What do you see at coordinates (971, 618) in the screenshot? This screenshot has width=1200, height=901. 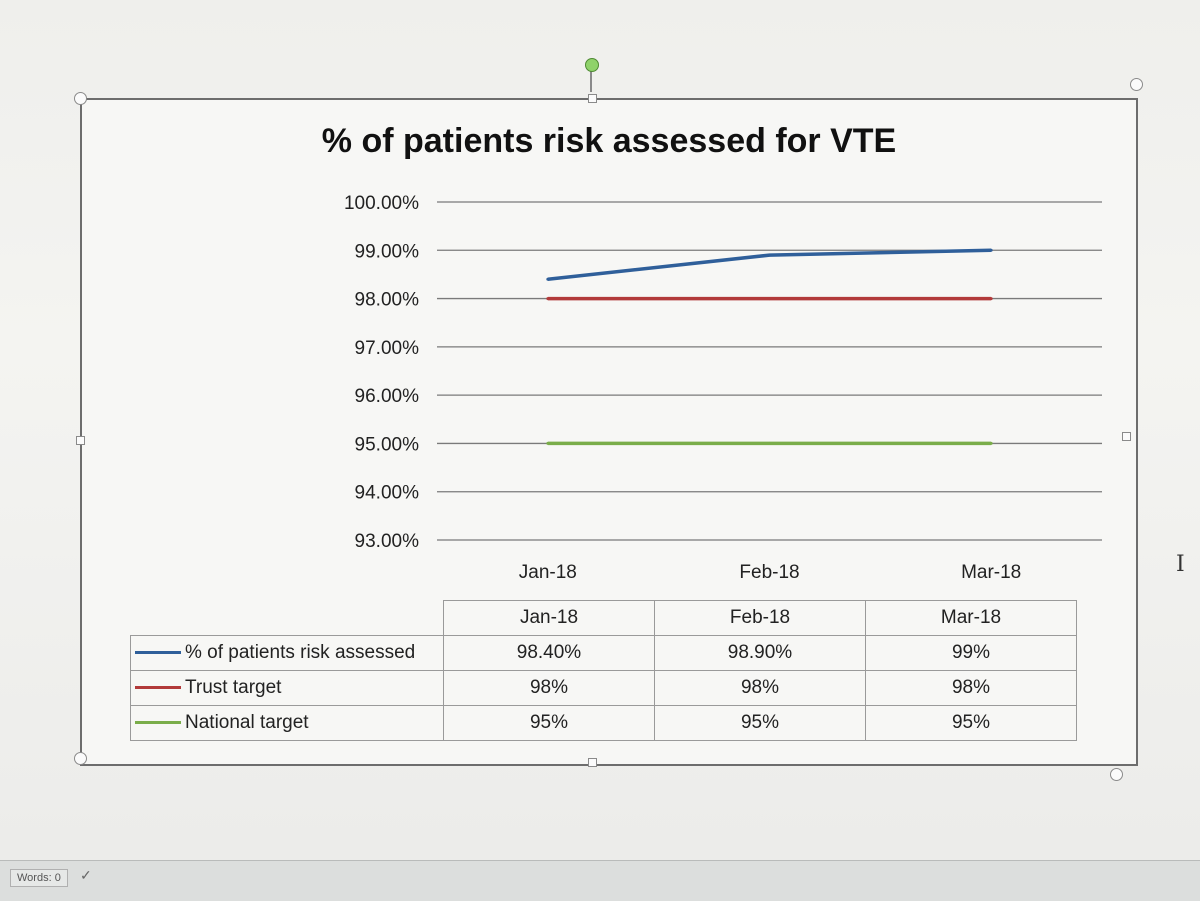 I see `table-header-mar: Mar-18` at bounding box center [971, 618].